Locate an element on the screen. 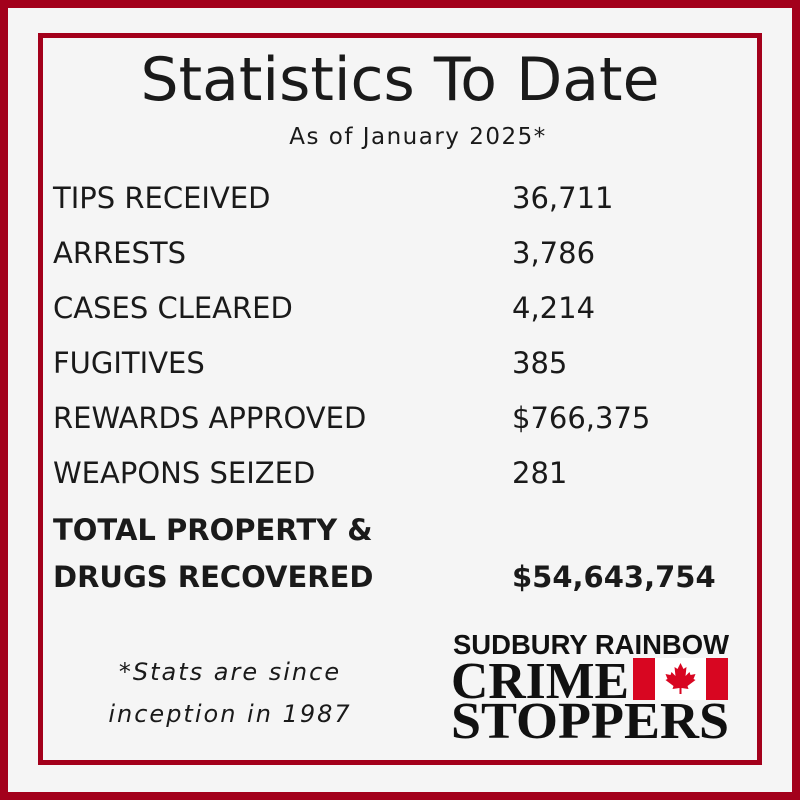  row-label: CASES CLEARED is located at coordinates (173, 308).